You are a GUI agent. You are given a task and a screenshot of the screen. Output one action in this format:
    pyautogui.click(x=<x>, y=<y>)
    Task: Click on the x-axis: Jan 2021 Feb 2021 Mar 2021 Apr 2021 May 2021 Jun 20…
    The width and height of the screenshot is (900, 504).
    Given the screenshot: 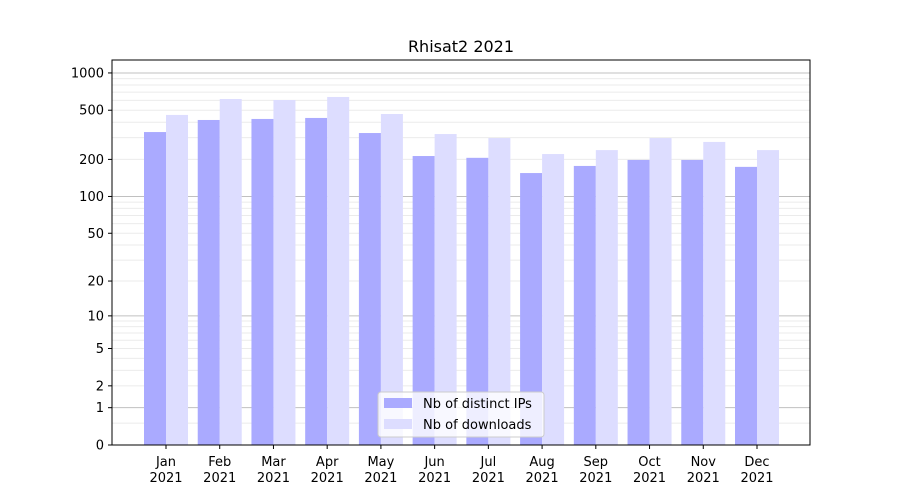 What is the action you would take?
    pyautogui.click(x=461, y=465)
    